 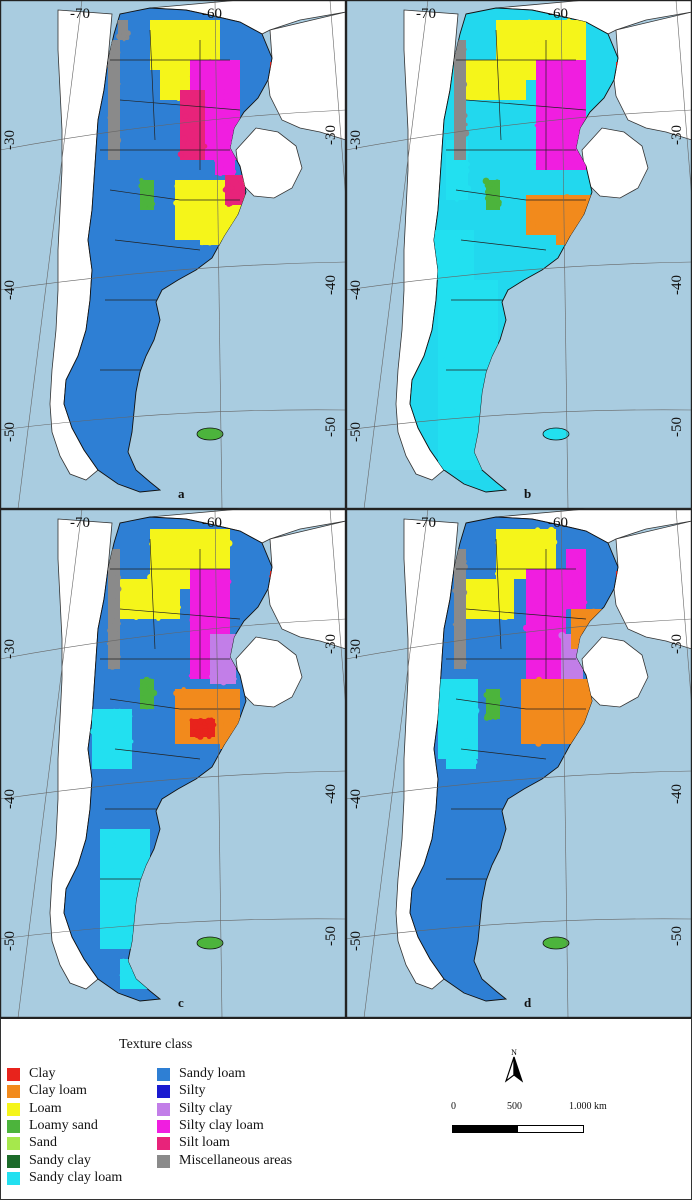 I want to click on north-label: N, so click(x=514, y=1052).